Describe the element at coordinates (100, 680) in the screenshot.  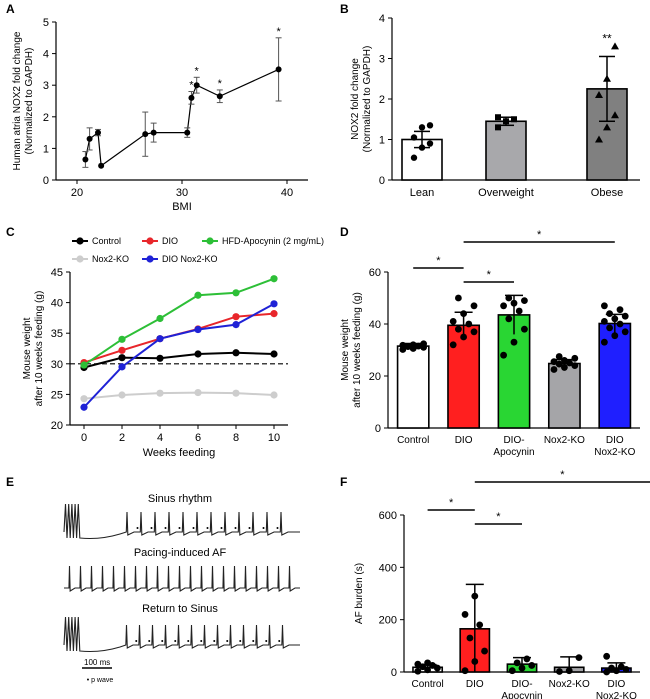
I see `p-wave-legend: • p wave` at that location.